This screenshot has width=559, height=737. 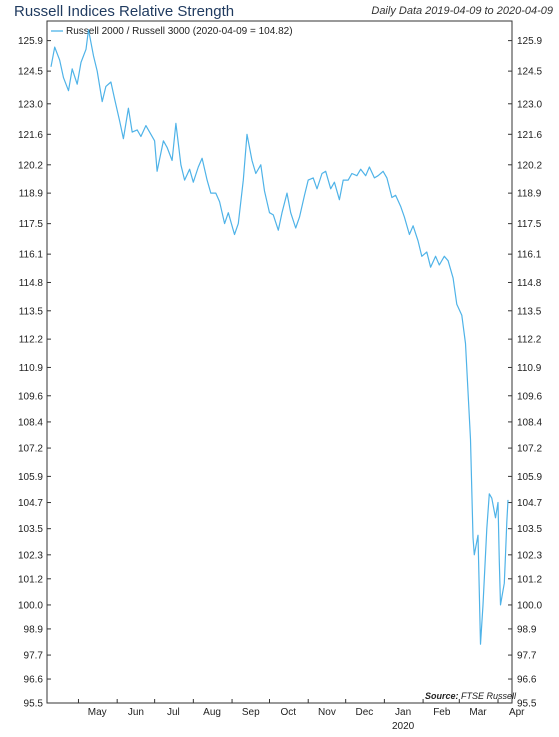 I want to click on x-tick-label: Dec, so click(x=365, y=712).